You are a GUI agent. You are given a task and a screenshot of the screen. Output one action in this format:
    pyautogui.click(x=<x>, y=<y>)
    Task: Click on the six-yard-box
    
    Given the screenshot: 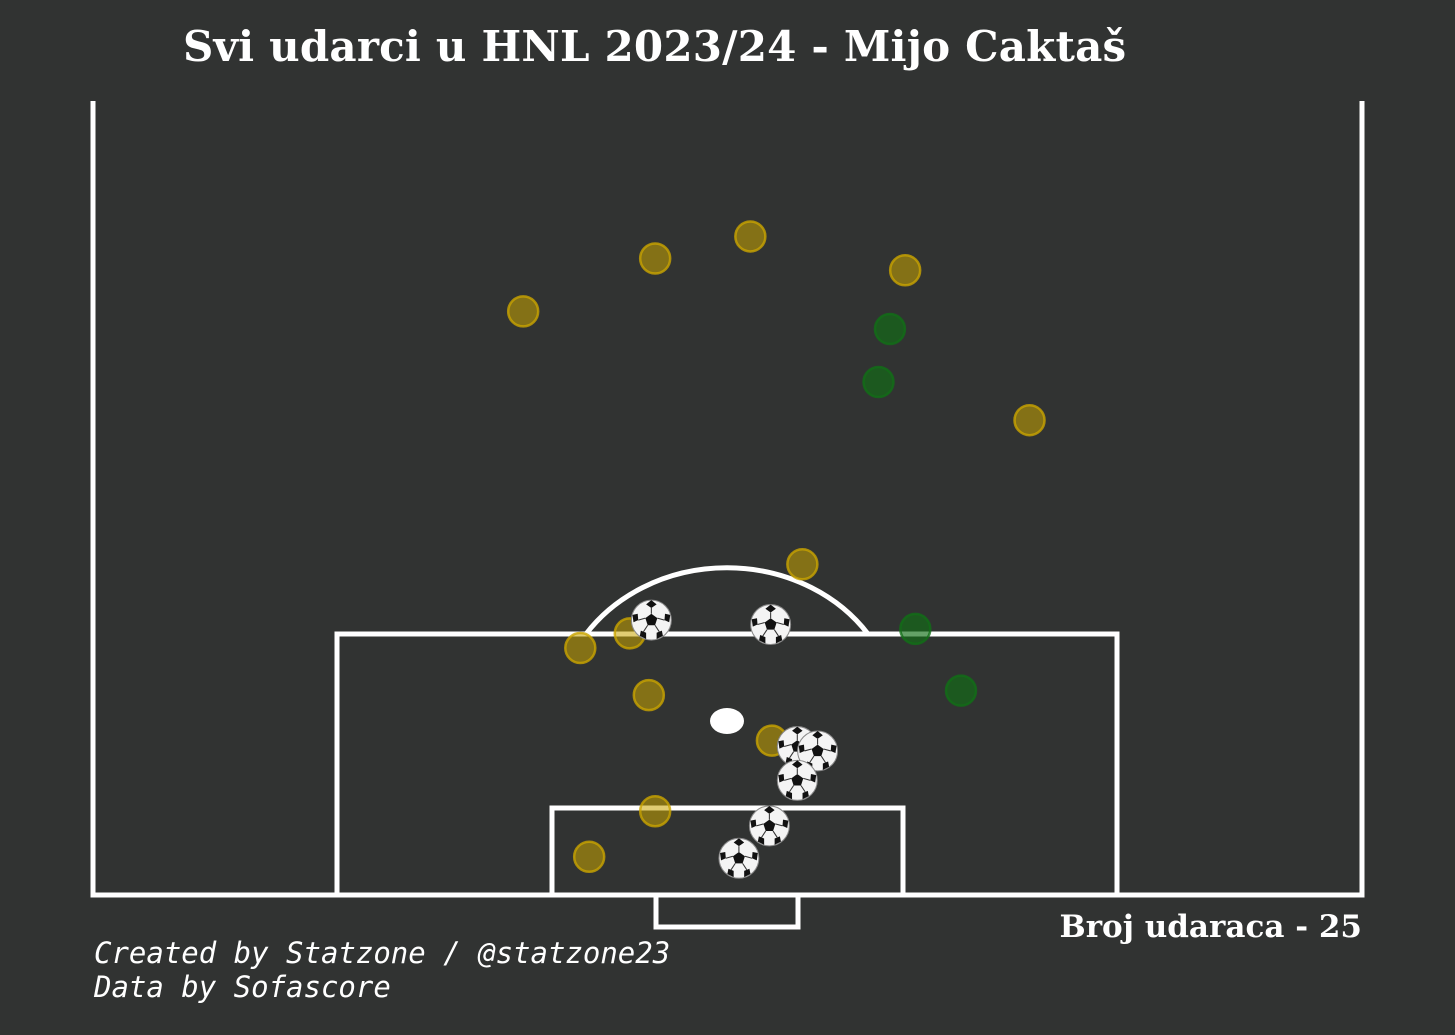 What is the action you would take?
    pyautogui.click(x=727, y=851)
    